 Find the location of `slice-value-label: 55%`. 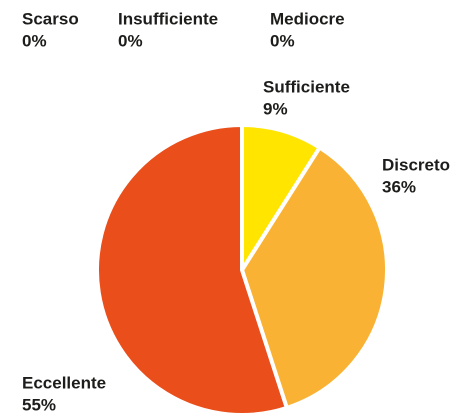

slice-value-label: 55% is located at coordinates (39, 404).